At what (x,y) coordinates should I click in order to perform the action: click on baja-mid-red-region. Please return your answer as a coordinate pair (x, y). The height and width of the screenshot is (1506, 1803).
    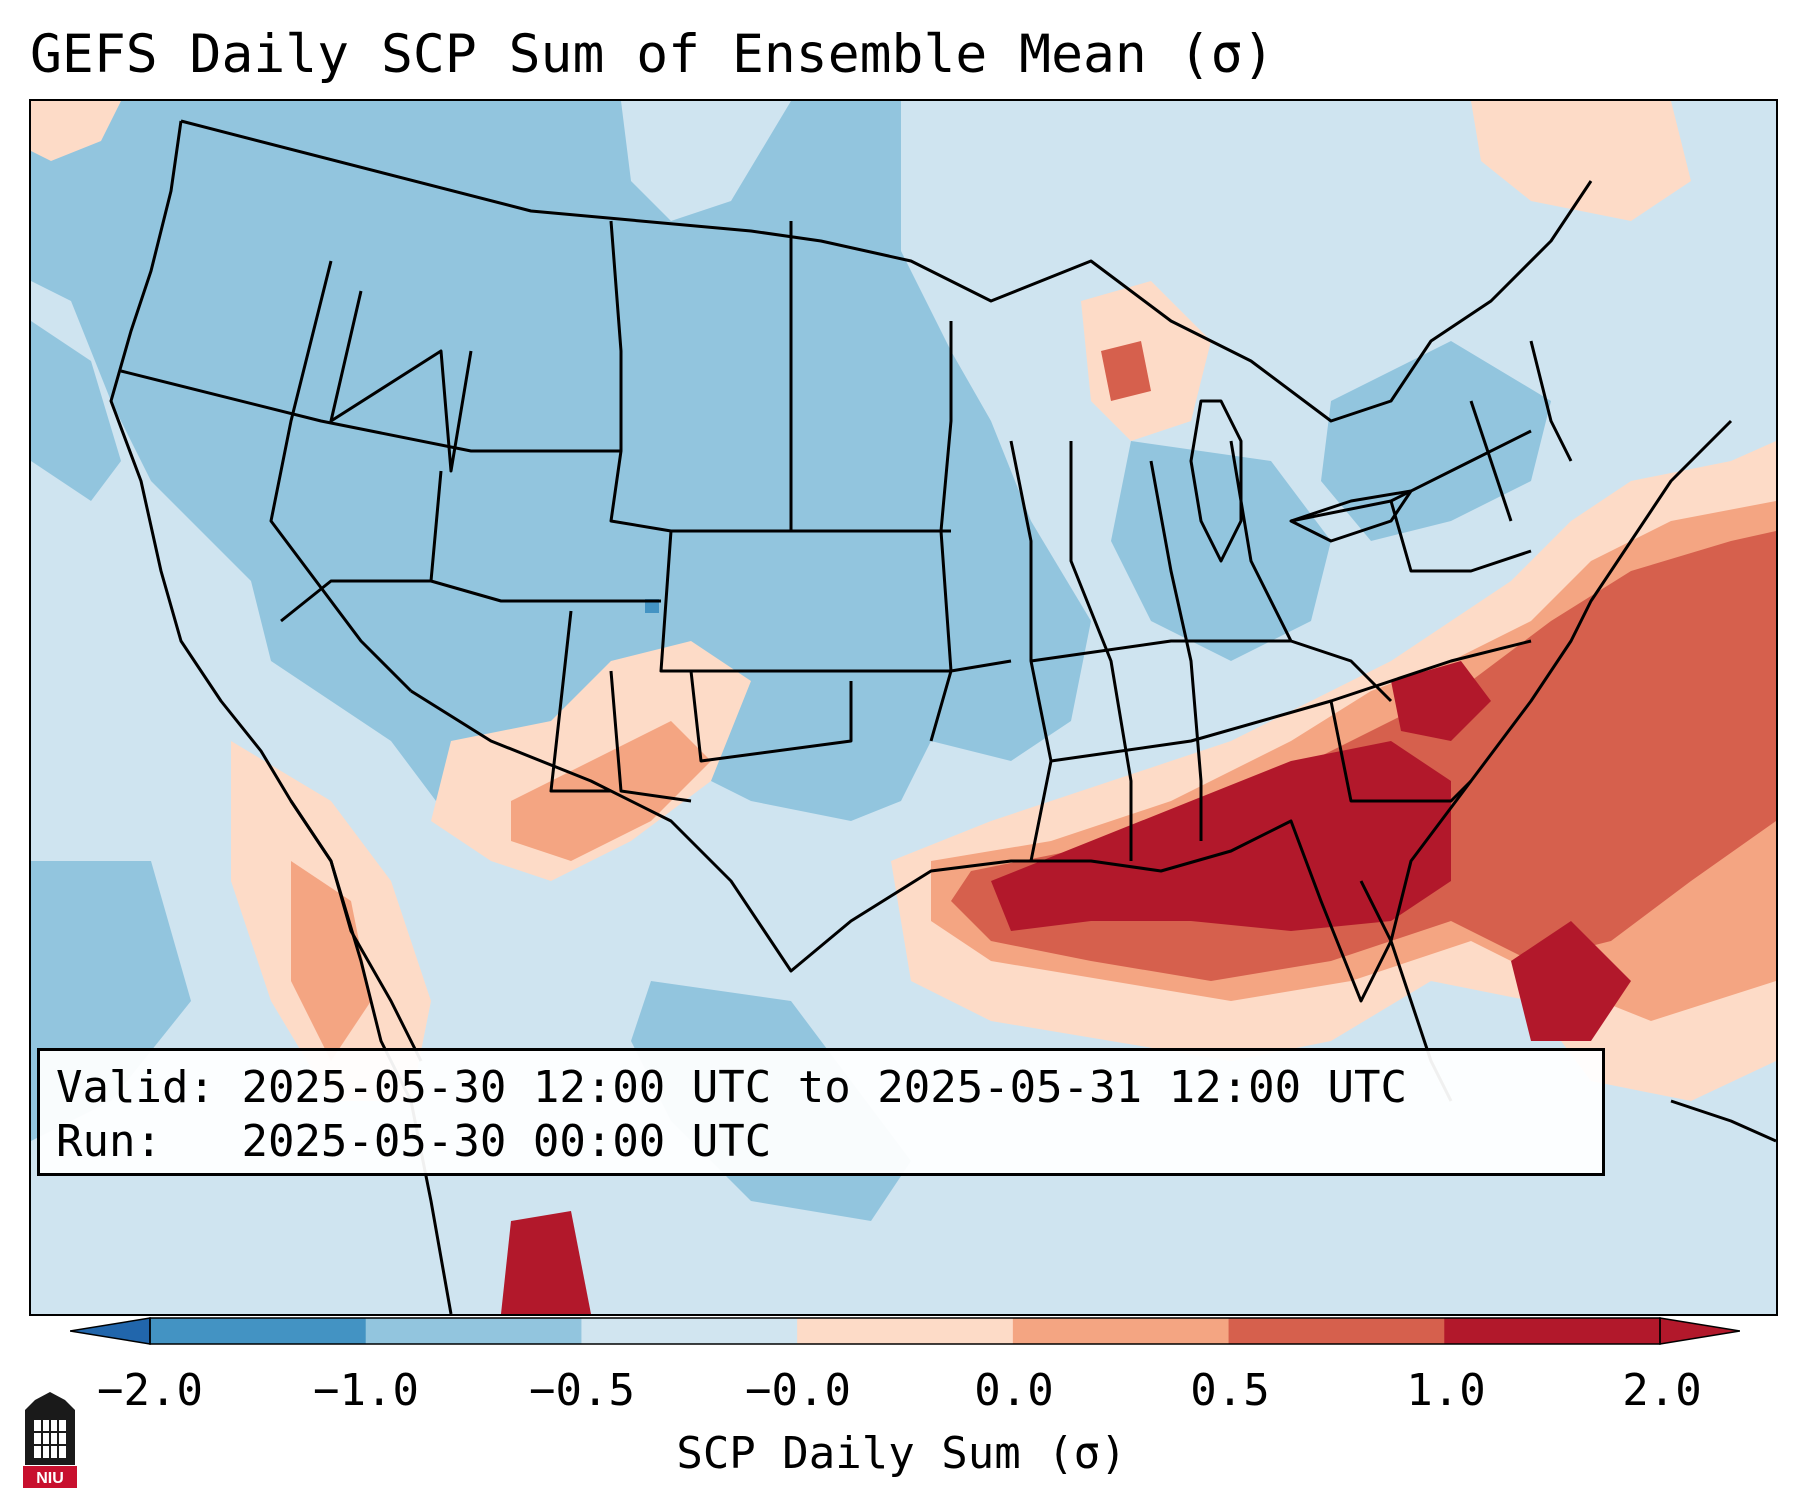
    Looking at the image, I should click on (331, 961).